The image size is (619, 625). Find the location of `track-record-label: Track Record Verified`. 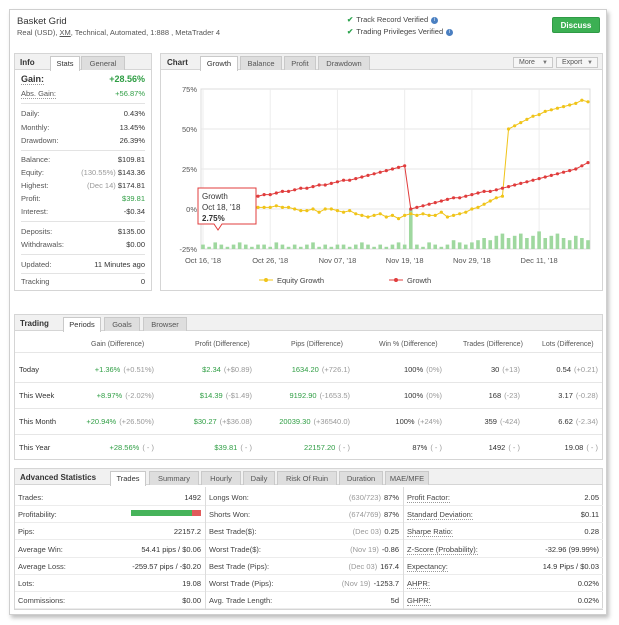

track-record-label: Track Record Verified is located at coordinates (392, 19).